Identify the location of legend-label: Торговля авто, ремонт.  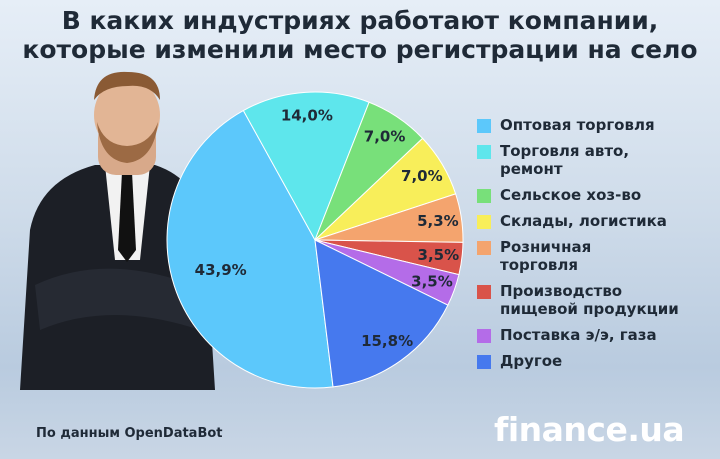
(565, 160).